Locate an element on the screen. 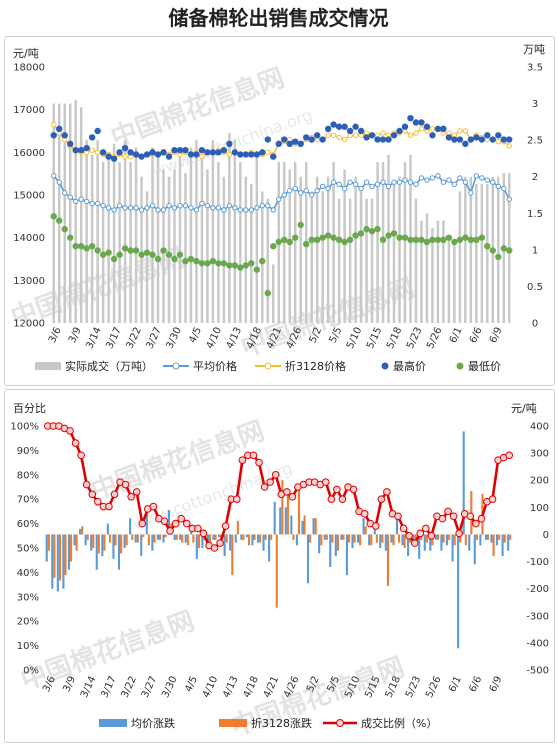 The width and height of the screenshot is (557, 745). right-axis-unit: 元/吨 is located at coordinates (524, 408).